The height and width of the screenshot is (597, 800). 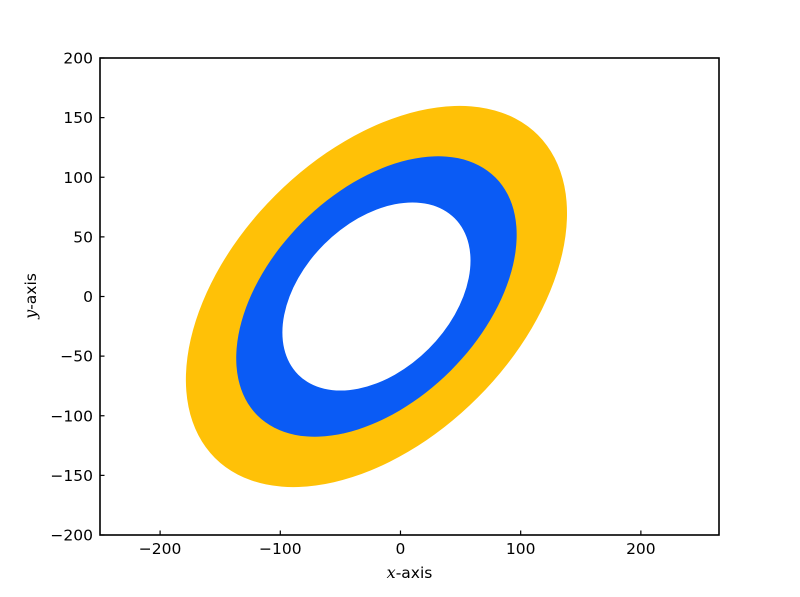 What do you see at coordinates (78, 178) in the screenshot?
I see `y-tick-label: 100` at bounding box center [78, 178].